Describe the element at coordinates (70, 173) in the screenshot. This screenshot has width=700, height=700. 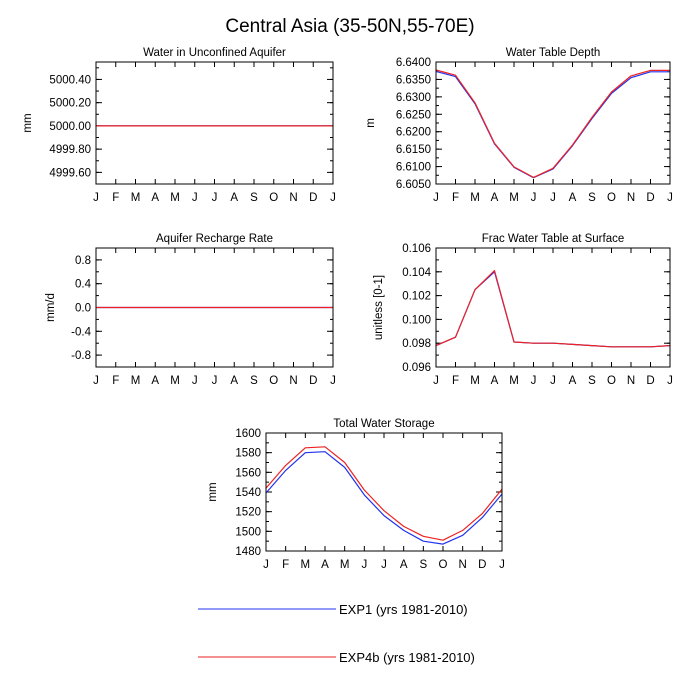
I see `y-tick-label: 4999.60` at that location.